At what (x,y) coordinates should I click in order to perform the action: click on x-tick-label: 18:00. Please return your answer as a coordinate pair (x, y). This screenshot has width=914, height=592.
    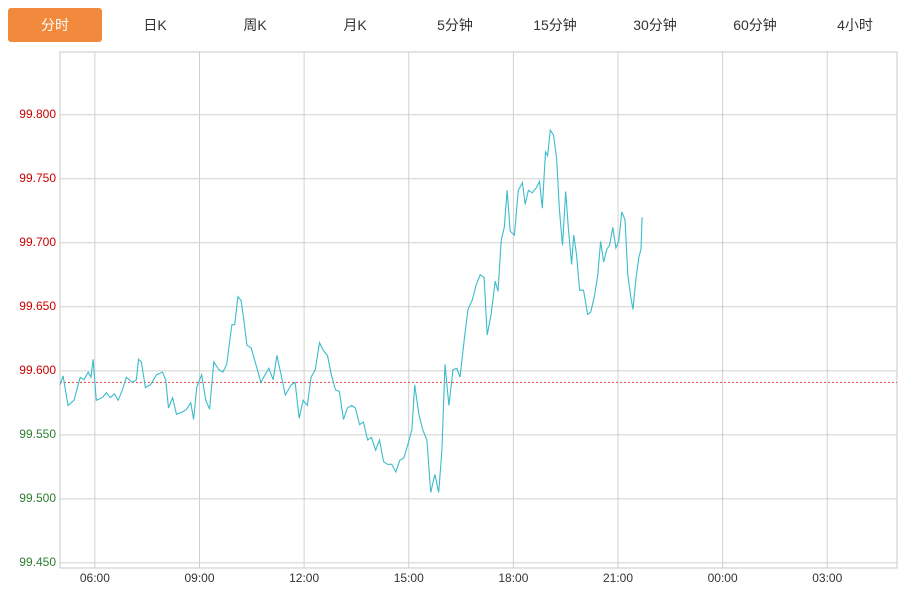
    Looking at the image, I should click on (513, 578).